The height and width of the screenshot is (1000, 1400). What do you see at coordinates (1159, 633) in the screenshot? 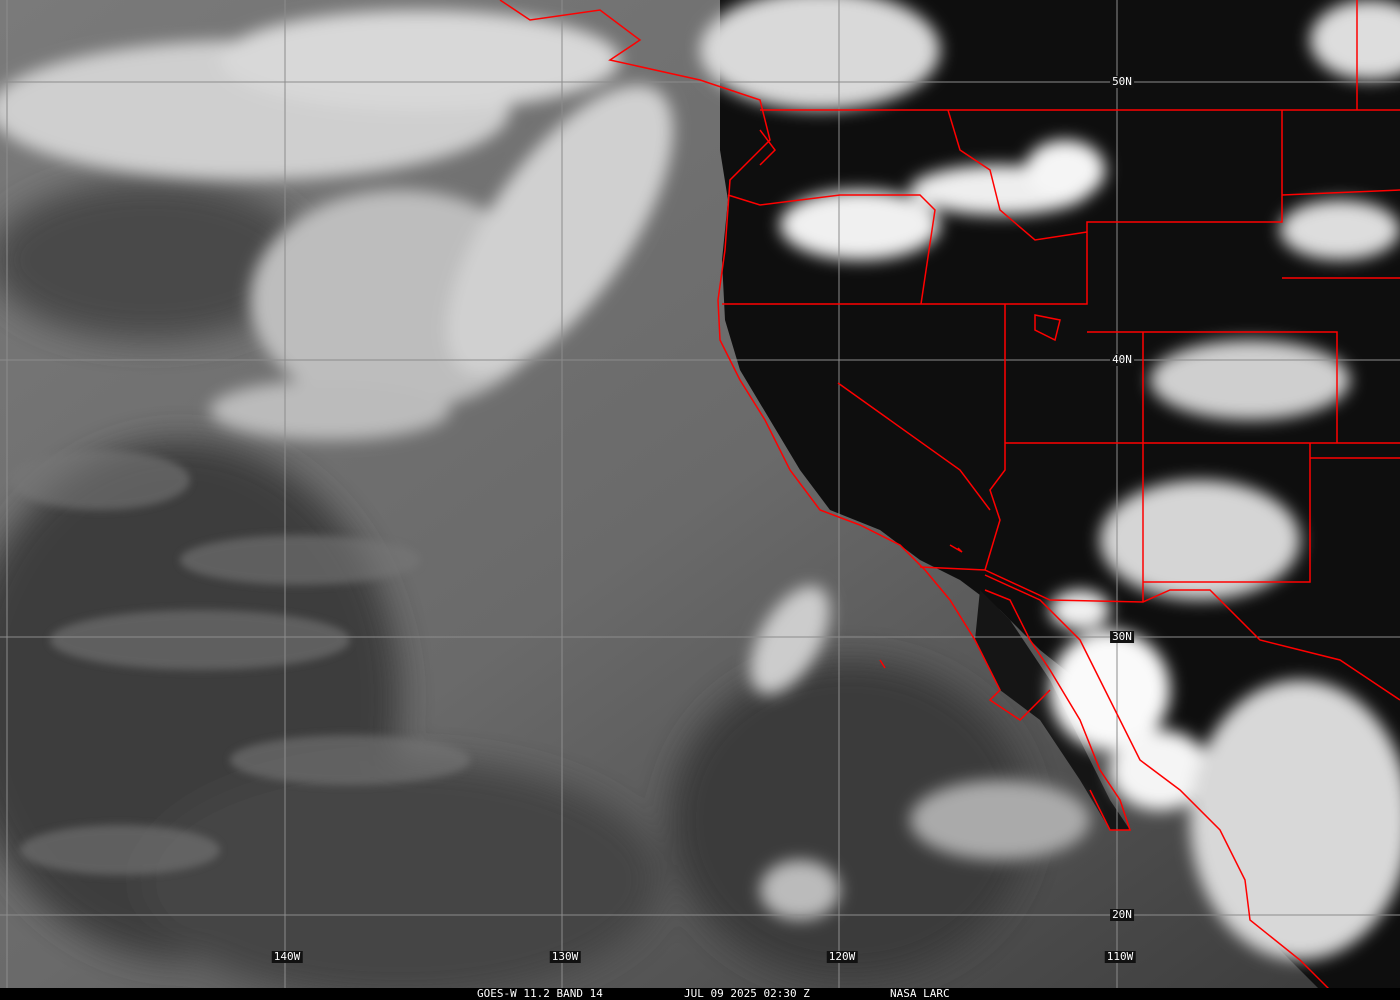
I see `us-mexico-border` at bounding box center [1159, 633].